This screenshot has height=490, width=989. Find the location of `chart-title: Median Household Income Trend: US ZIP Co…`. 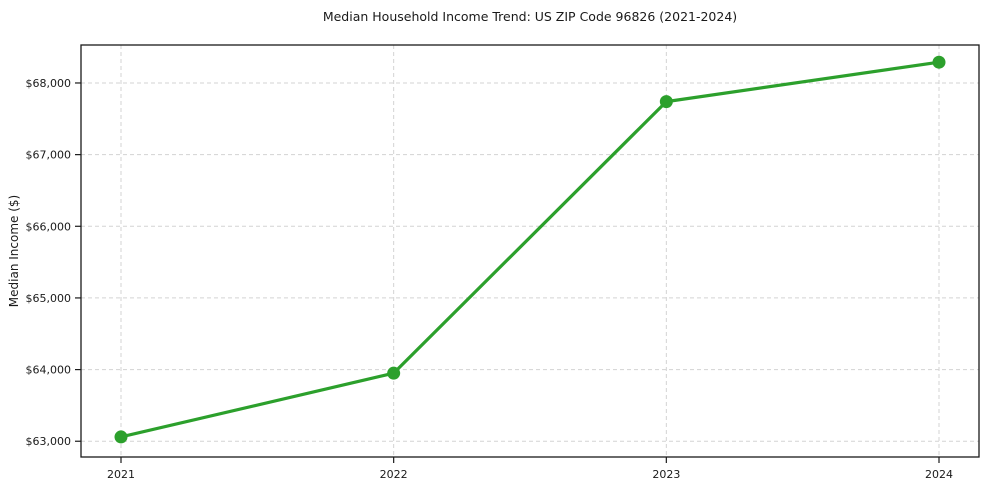

chart-title: Median Household Income Trend: US ZIP Co… is located at coordinates (530, 16).